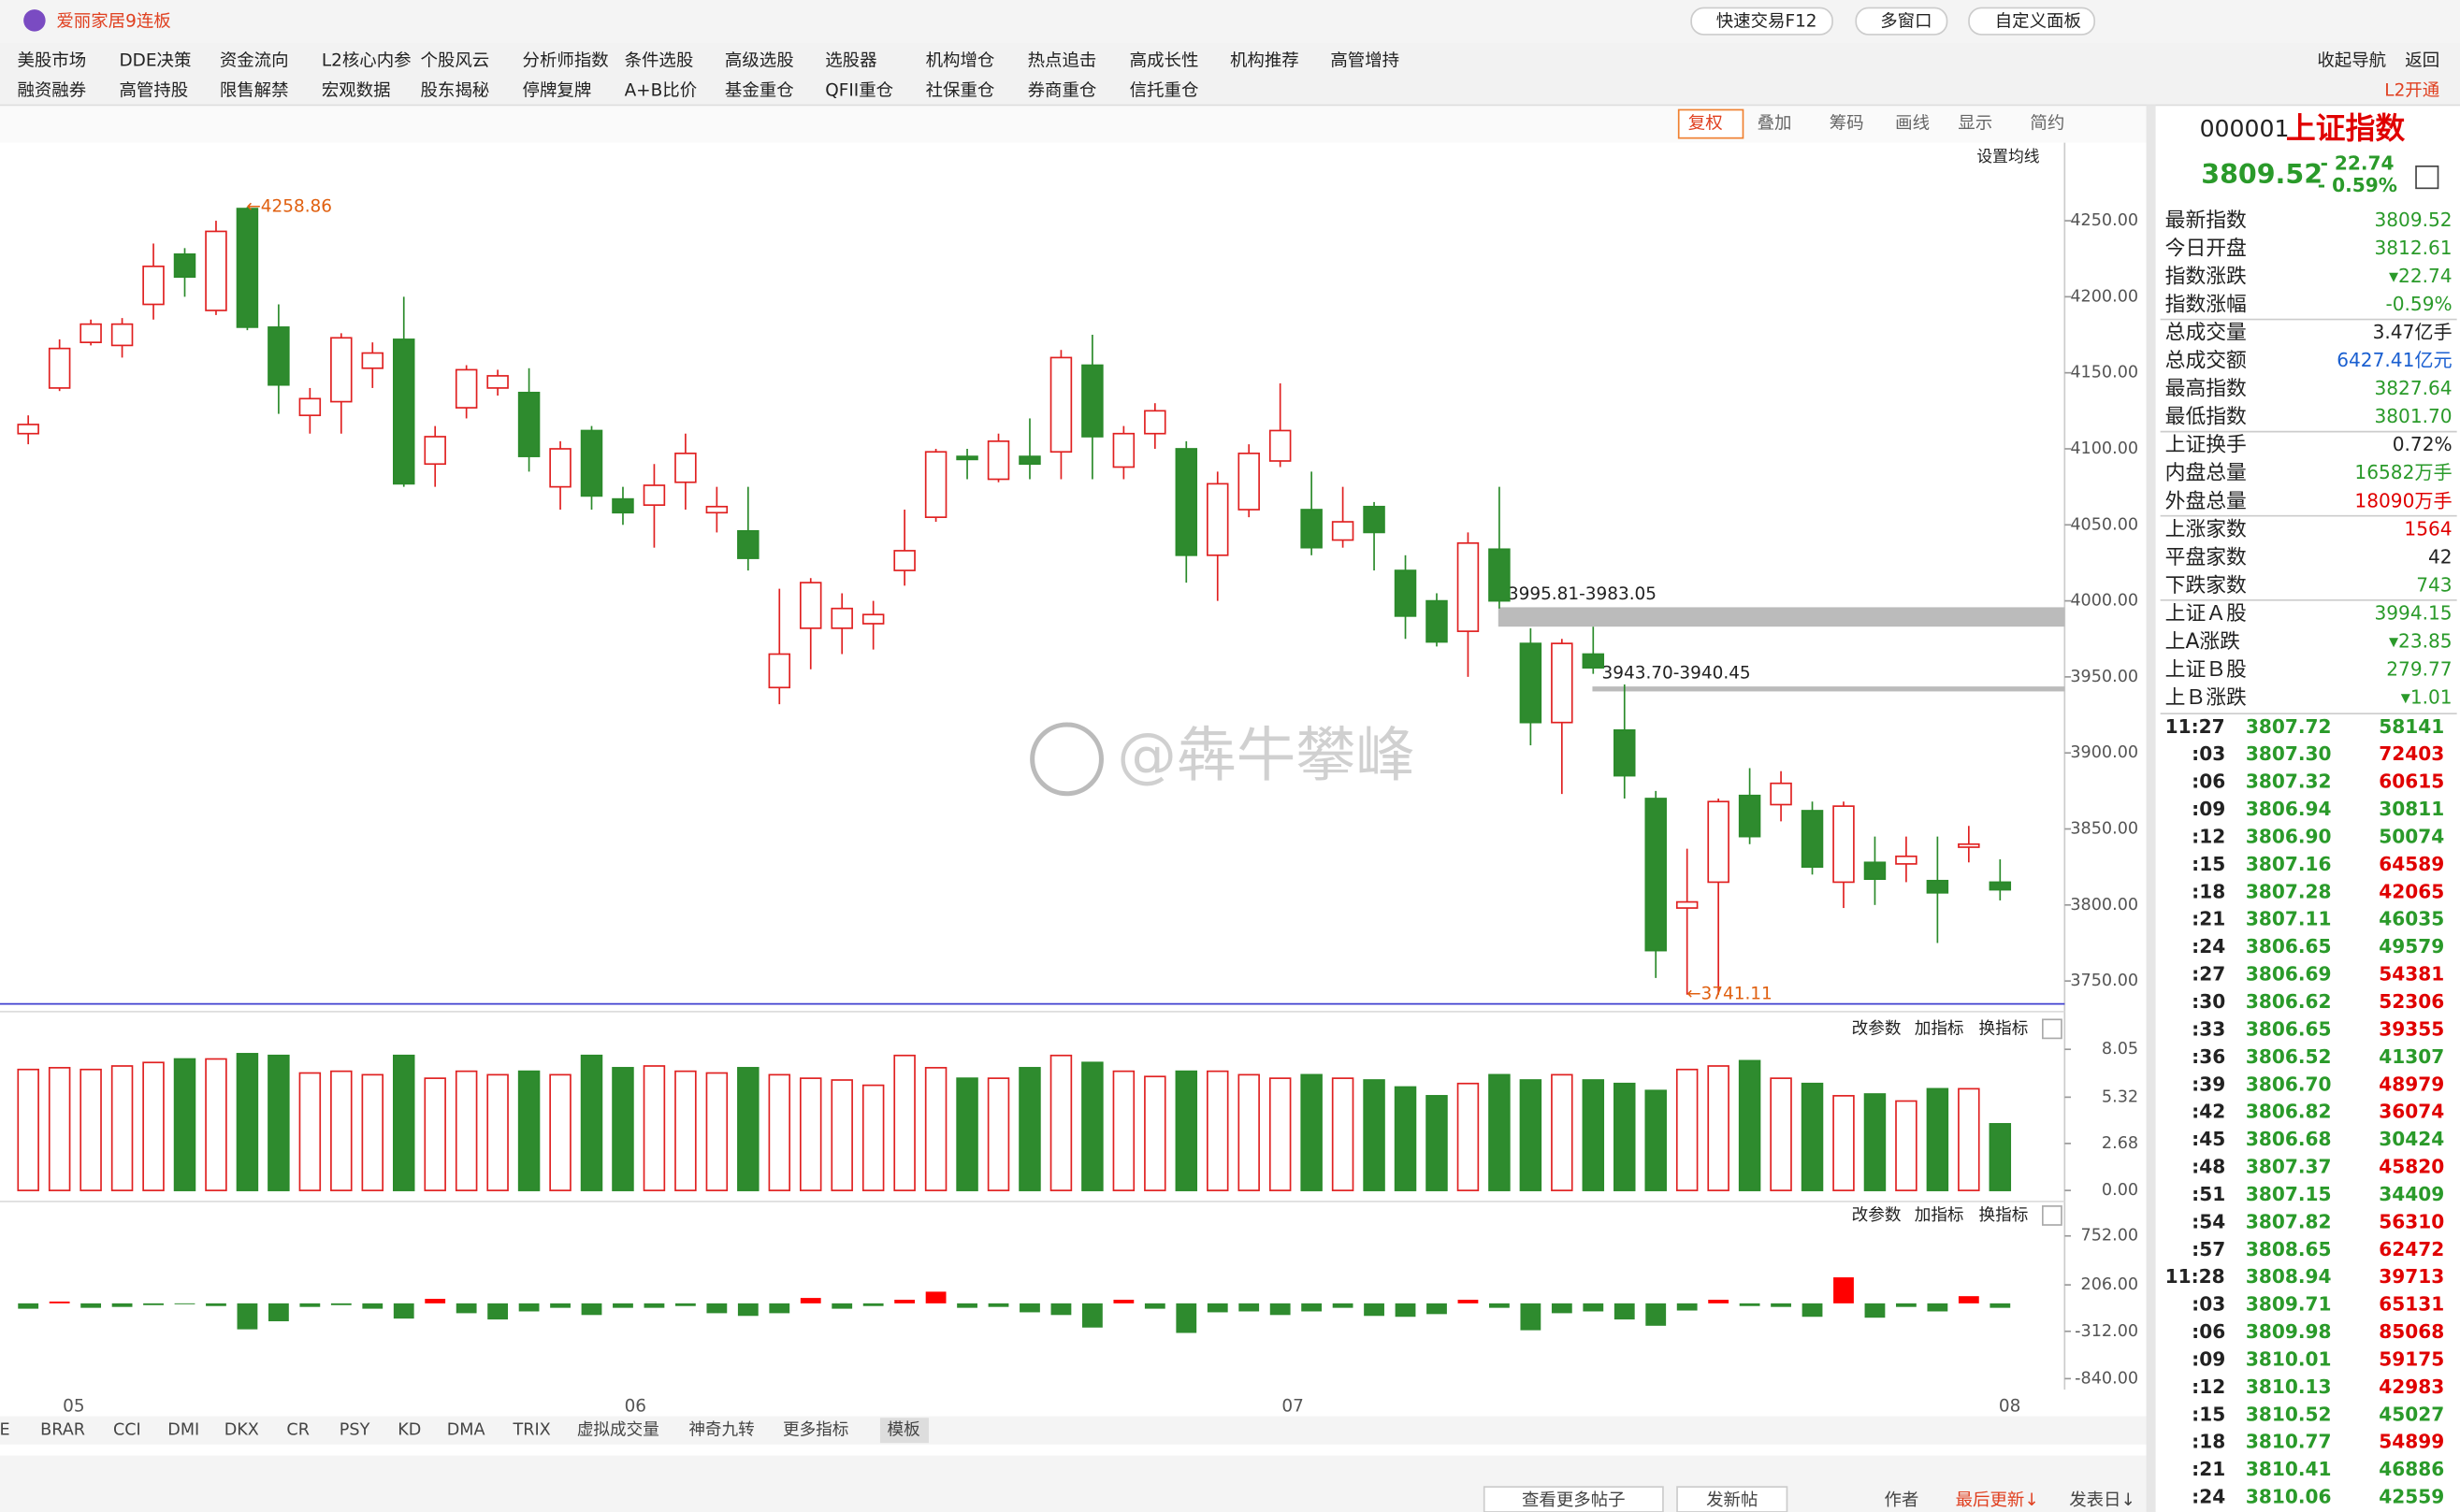 This screenshot has height=1512, width=2460. I want to click on tick-price: 3808.65, so click(2289, 1249).